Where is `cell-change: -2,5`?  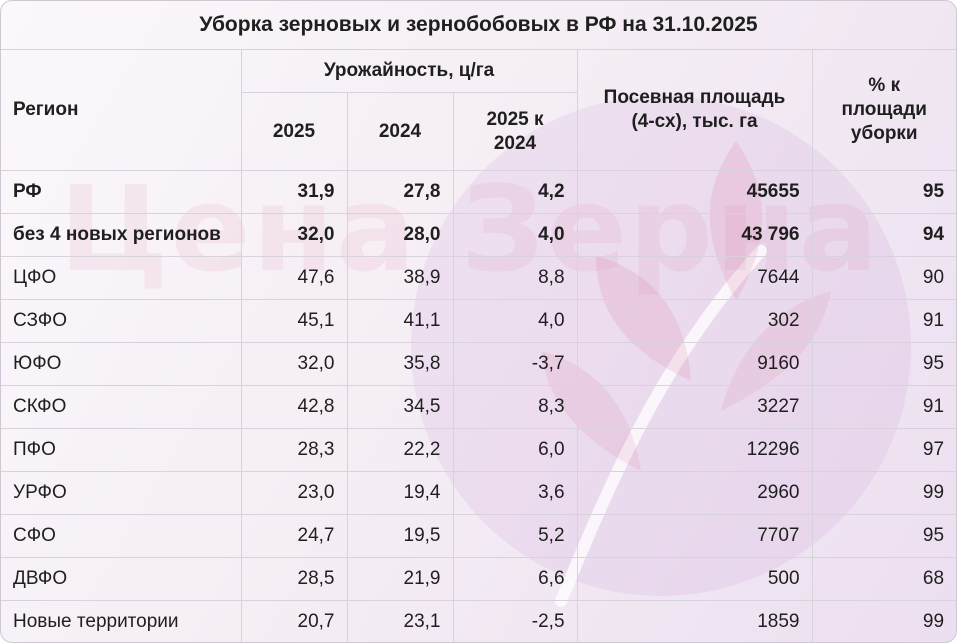
cell-change: -2,5 is located at coordinates (515, 621).